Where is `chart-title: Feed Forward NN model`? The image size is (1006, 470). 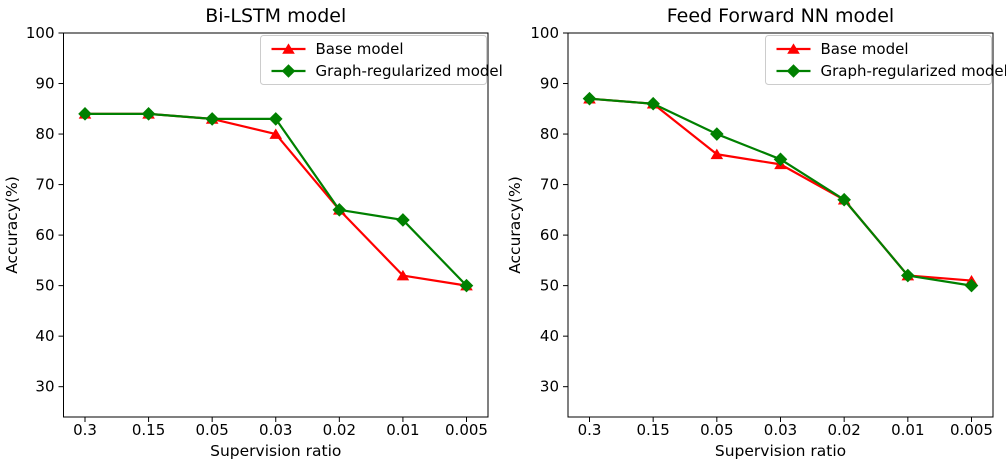 chart-title: Feed Forward NN model is located at coordinates (780, 16).